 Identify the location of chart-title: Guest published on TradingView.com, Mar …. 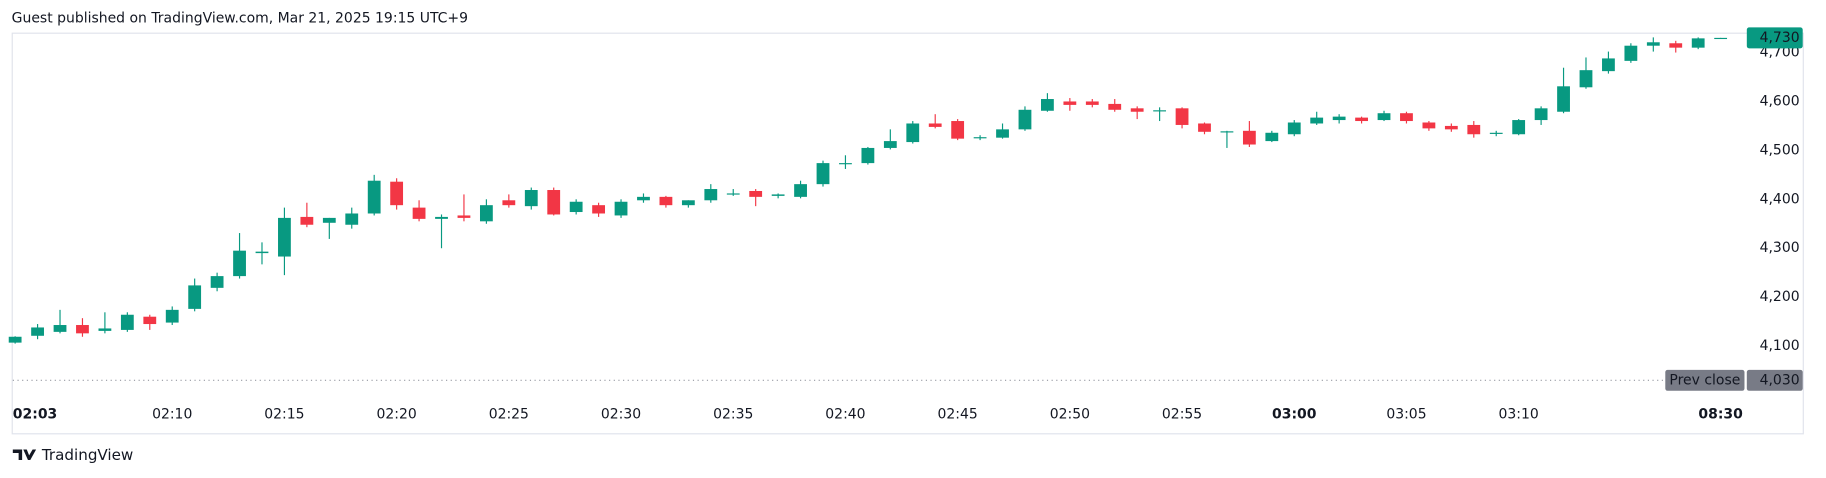
(240, 19).